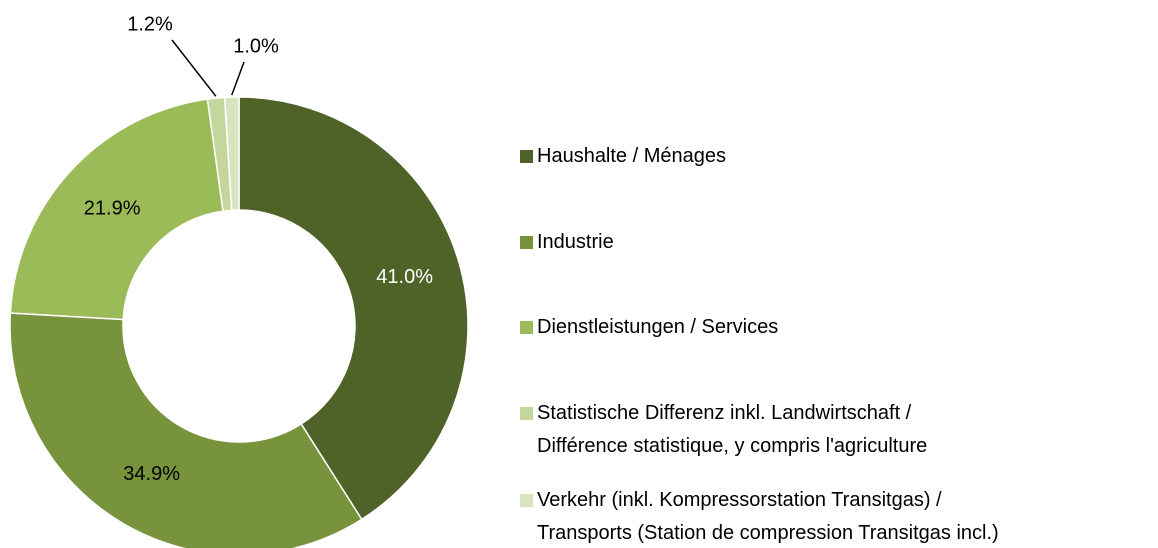 This screenshot has height=548, width=1158. I want to click on legend-item: Industrie, so click(567, 242).